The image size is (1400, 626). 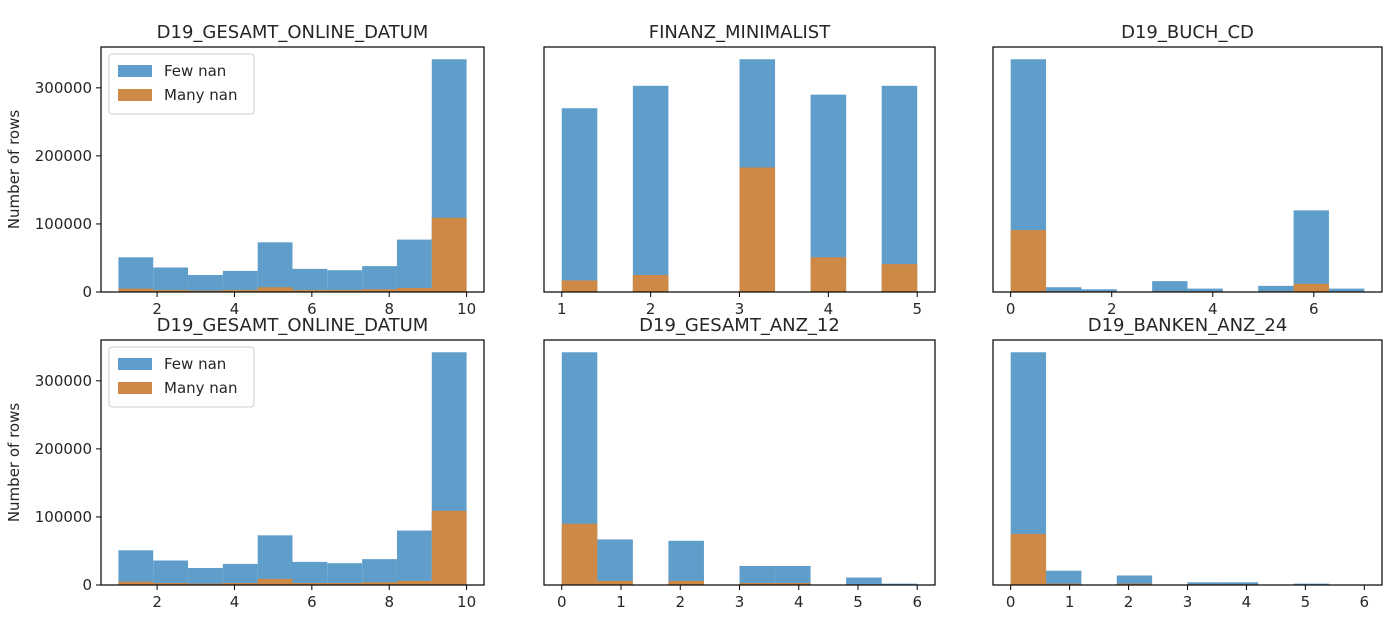 What do you see at coordinates (1187, 32) in the screenshot?
I see `subplot-title: D19_BUCH_CD` at bounding box center [1187, 32].